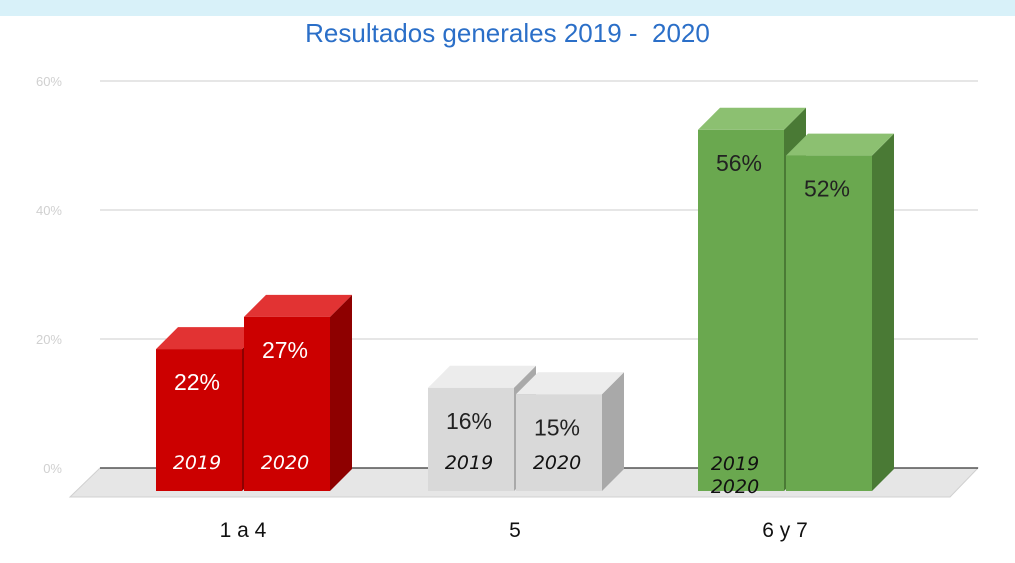 The height and width of the screenshot is (563, 1015). Describe the element at coordinates (243, 530) in the screenshot. I see `x-tick-label: 1 a 4` at that location.